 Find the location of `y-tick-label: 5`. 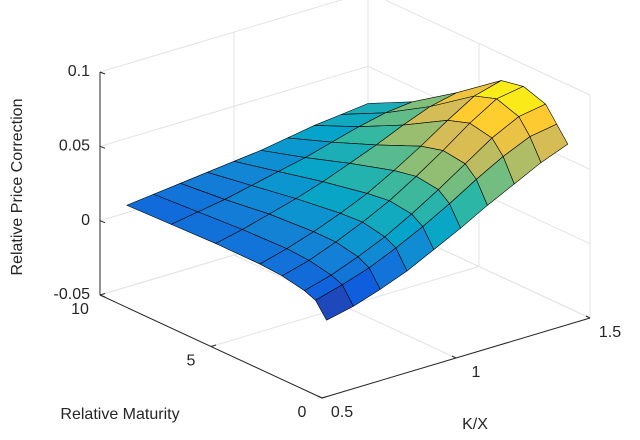

y-tick-label: 5 is located at coordinates (191, 361).